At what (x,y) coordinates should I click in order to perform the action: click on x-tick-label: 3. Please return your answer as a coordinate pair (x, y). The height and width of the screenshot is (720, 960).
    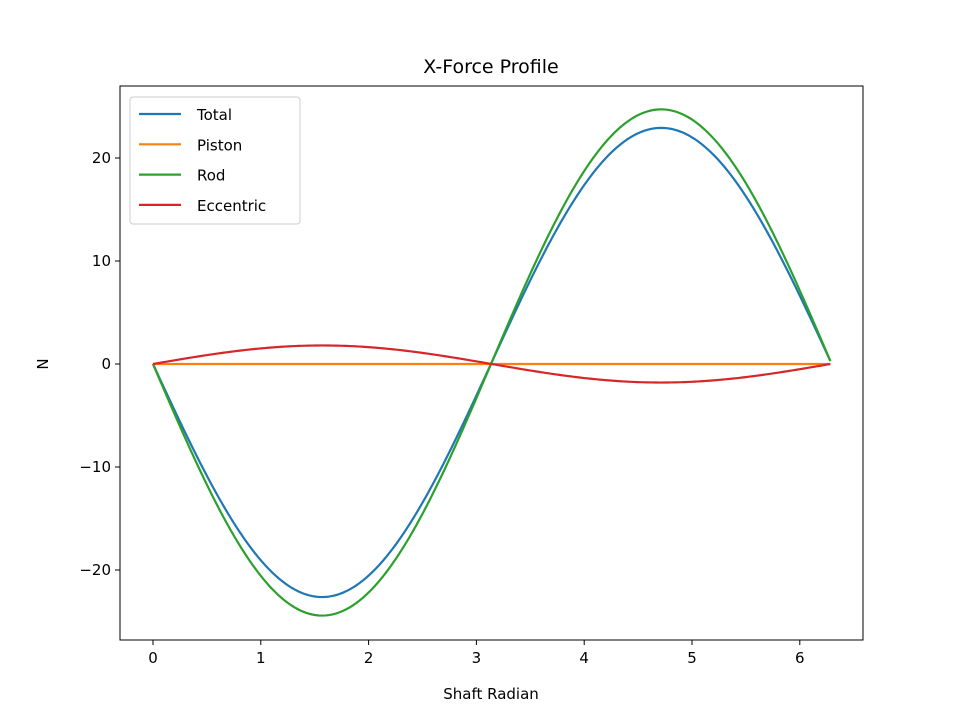
    Looking at the image, I should click on (477, 658).